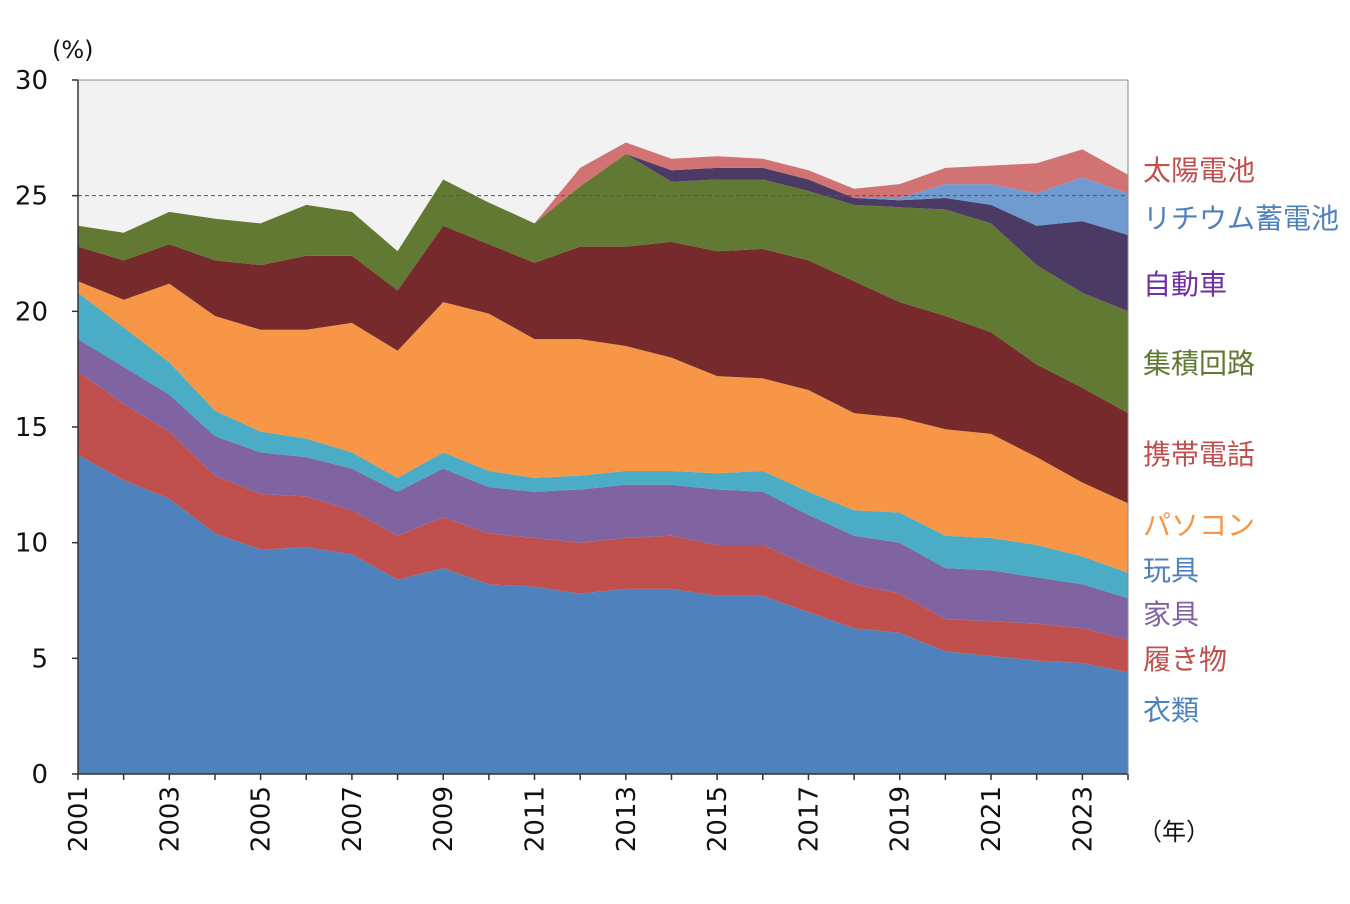 The image size is (1350, 904). What do you see at coordinates (170, 819) in the screenshot?
I see `x-tick-label: 2003` at bounding box center [170, 819].